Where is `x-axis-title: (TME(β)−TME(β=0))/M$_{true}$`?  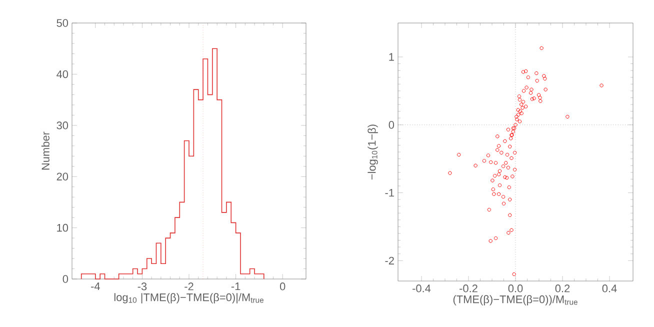 x-axis-title: (TME(β)−TME(β=0))/M$_{true}$ is located at coordinates (515, 300).